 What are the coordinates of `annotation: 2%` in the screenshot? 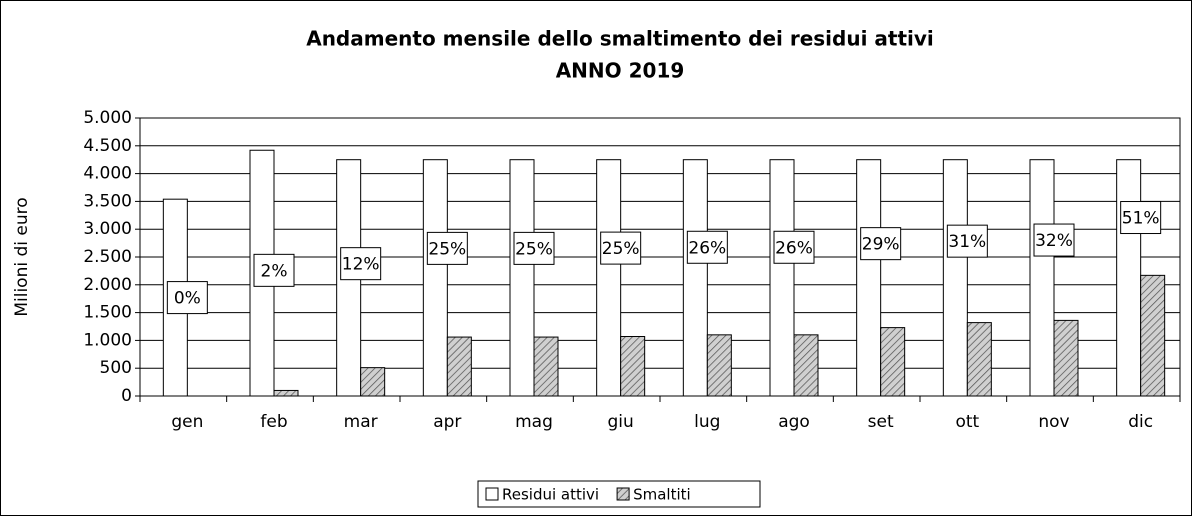 It's located at (274, 271).